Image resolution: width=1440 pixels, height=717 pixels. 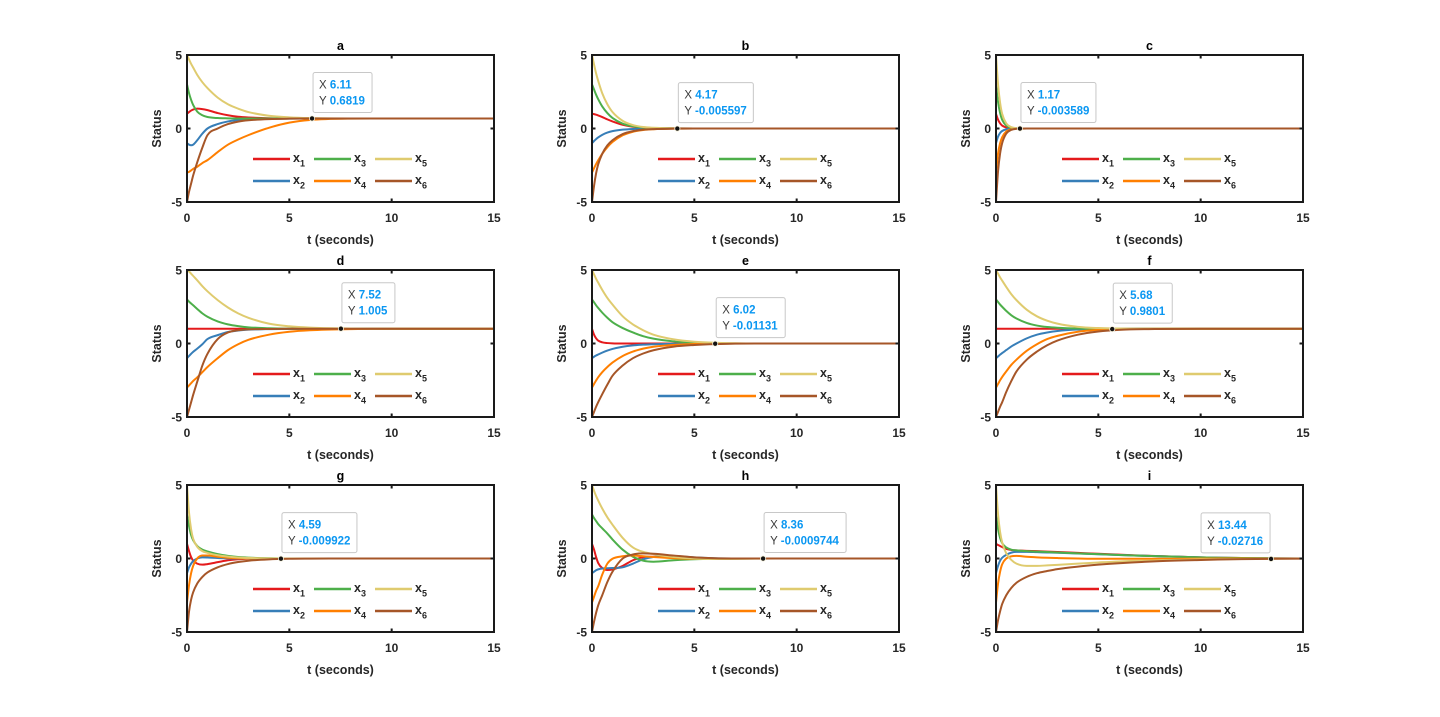 I want to click on datatip-x-row: X 4.59, so click(x=304, y=526).